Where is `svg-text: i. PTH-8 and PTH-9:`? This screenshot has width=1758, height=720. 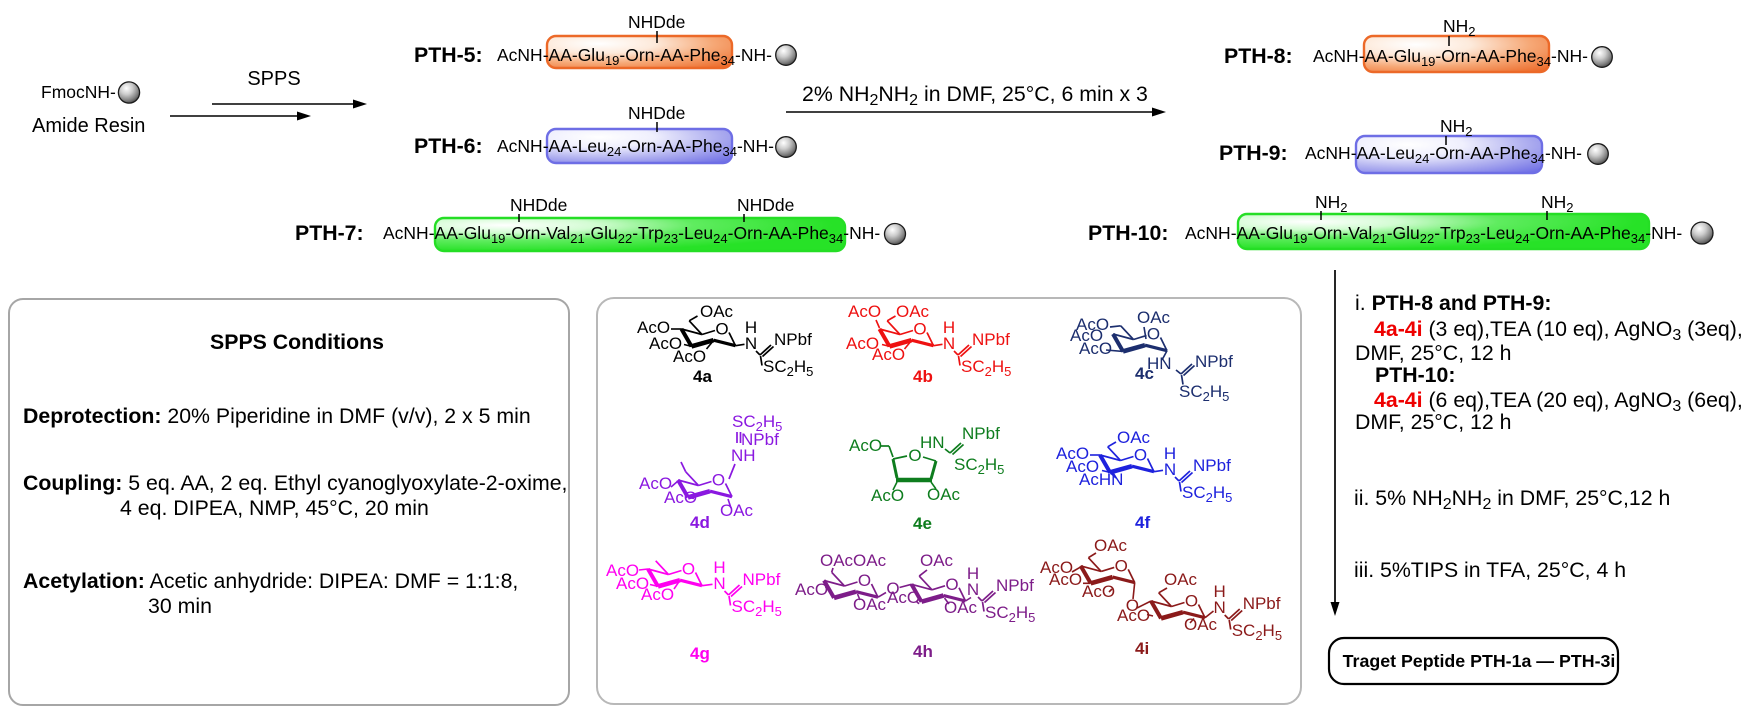 svg-text: i. PTH-8 and PTH-9: is located at coordinates (1453, 303).